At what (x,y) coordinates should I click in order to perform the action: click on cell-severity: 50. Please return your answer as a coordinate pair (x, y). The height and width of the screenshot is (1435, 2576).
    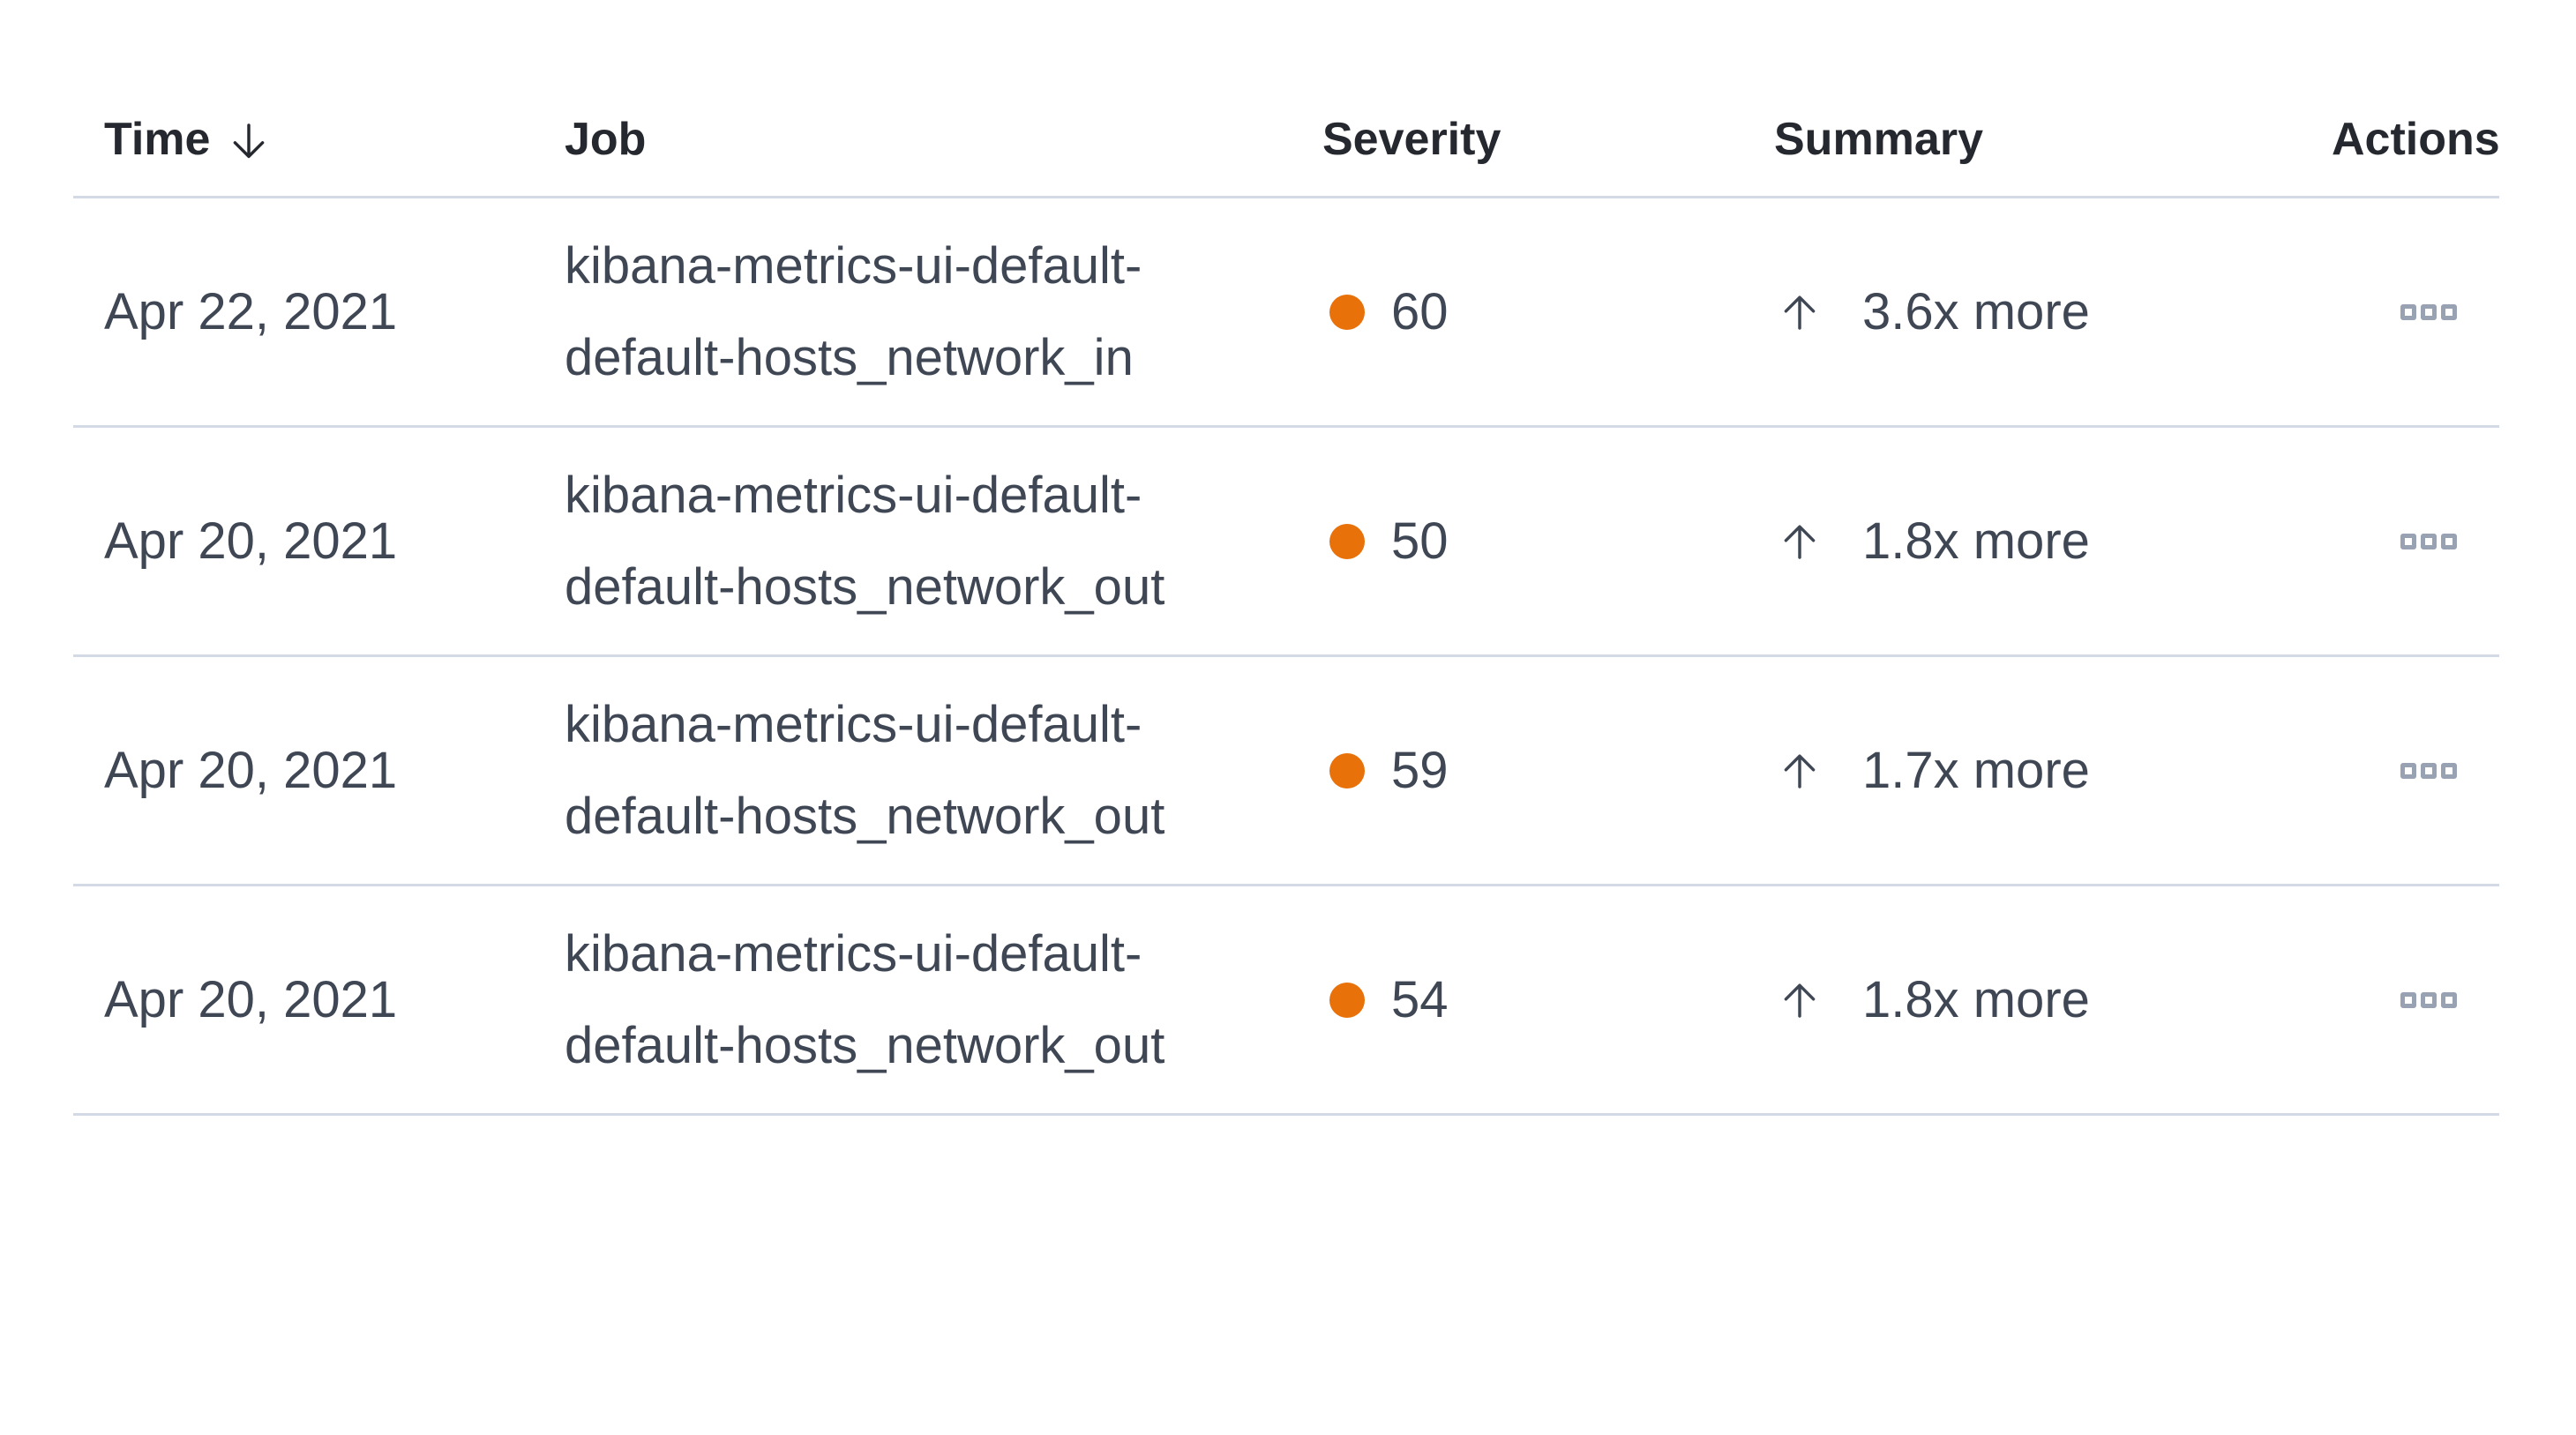
    Looking at the image, I should click on (1549, 541).